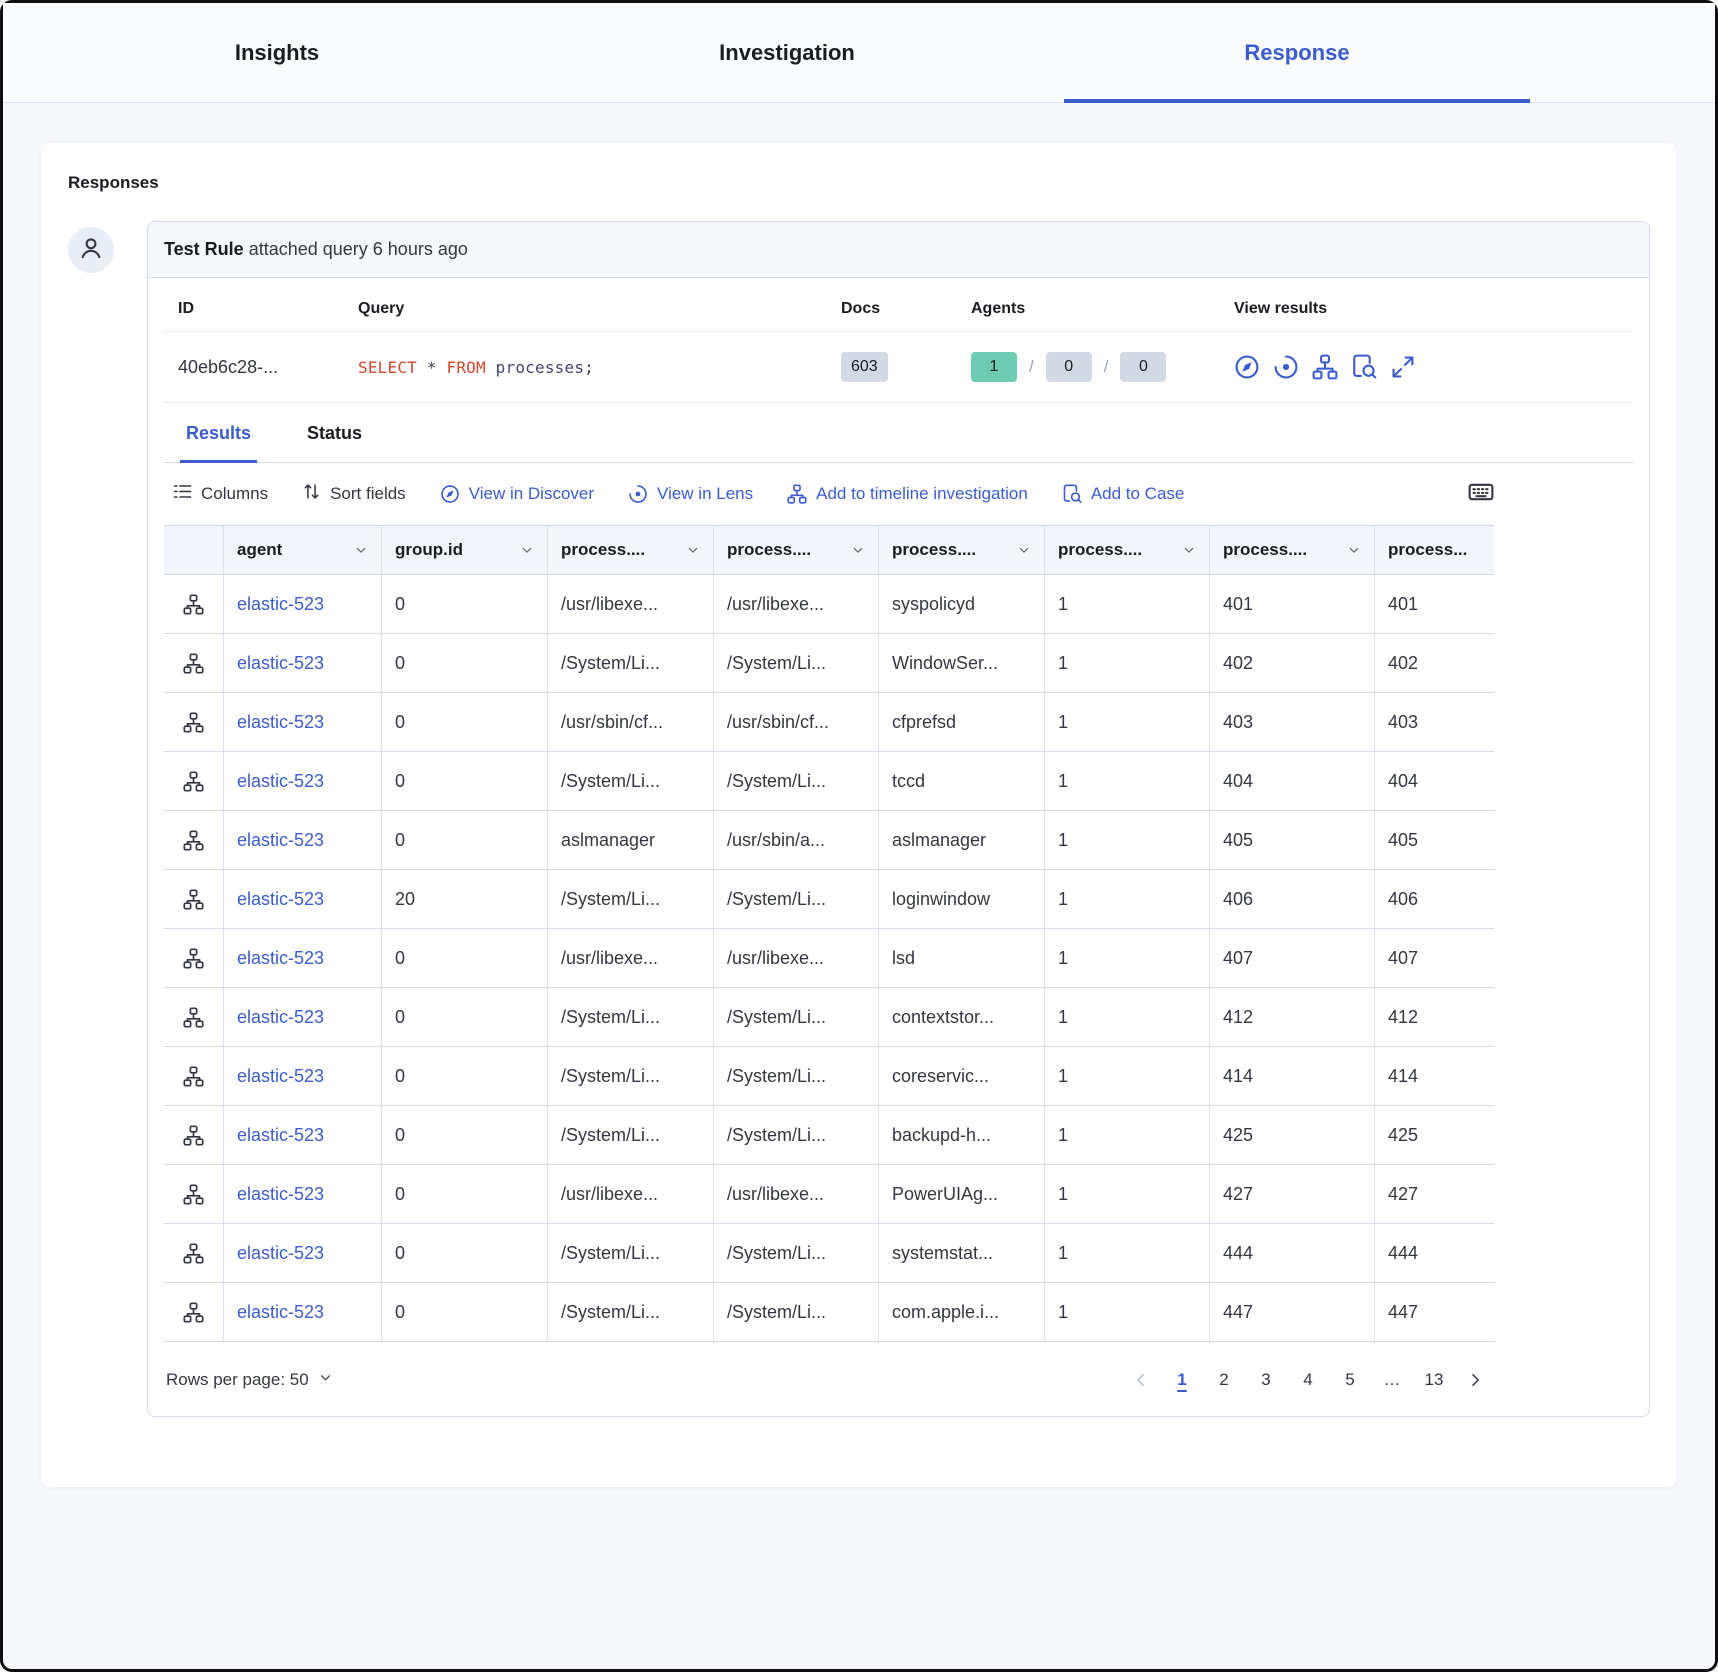 This screenshot has width=1718, height=1672. I want to click on chevron-down-icon, so click(361, 550).